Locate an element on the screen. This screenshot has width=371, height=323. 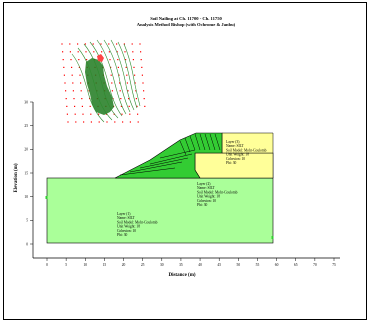
contour-lines is located at coordinates (106, 81).